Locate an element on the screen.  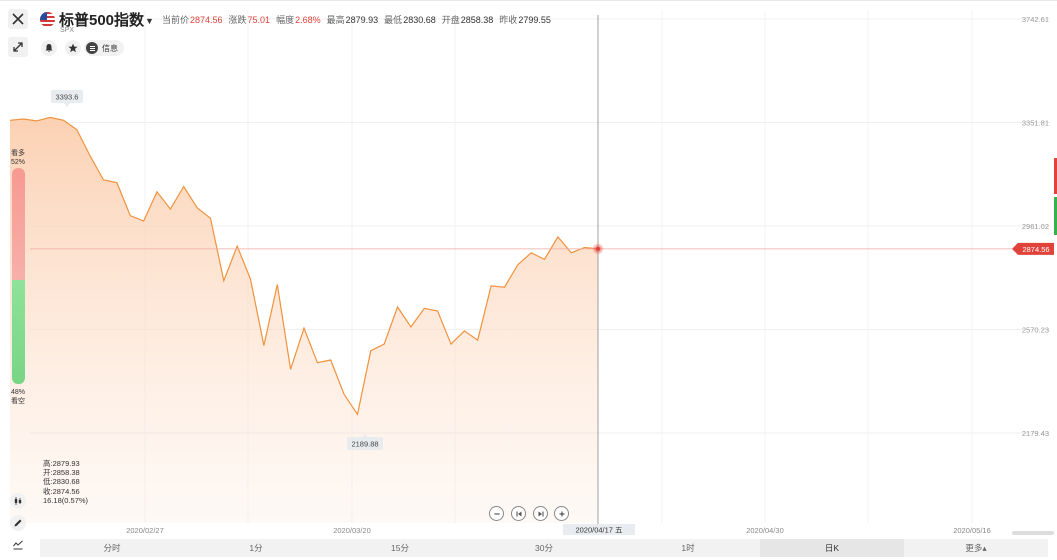
quote-stat-value: 2879.93 is located at coordinates (362, 20).